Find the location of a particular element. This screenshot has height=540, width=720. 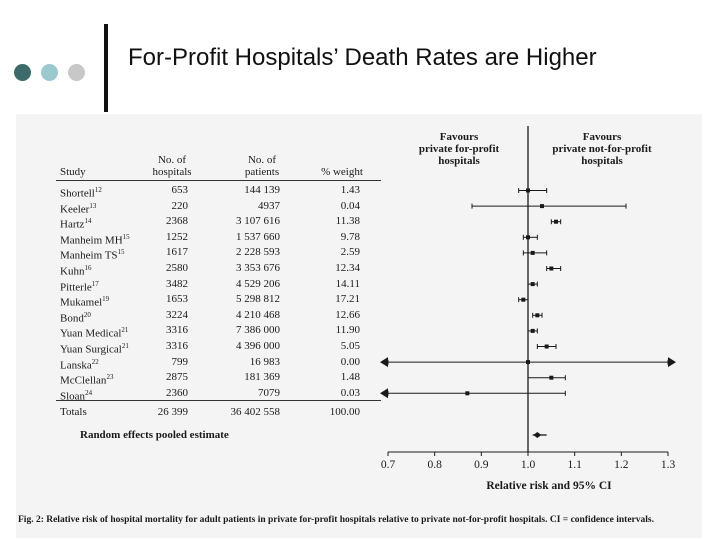

col-header-study: Study is located at coordinates (73, 172).